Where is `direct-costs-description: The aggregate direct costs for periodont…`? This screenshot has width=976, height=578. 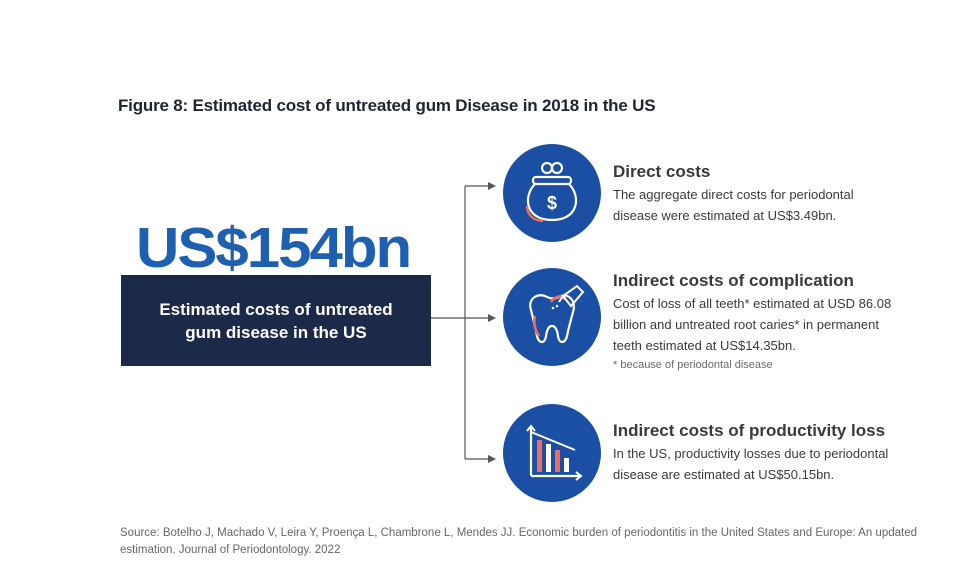
direct-costs-description: The aggregate direct costs for periodont… is located at coordinates (763, 205).